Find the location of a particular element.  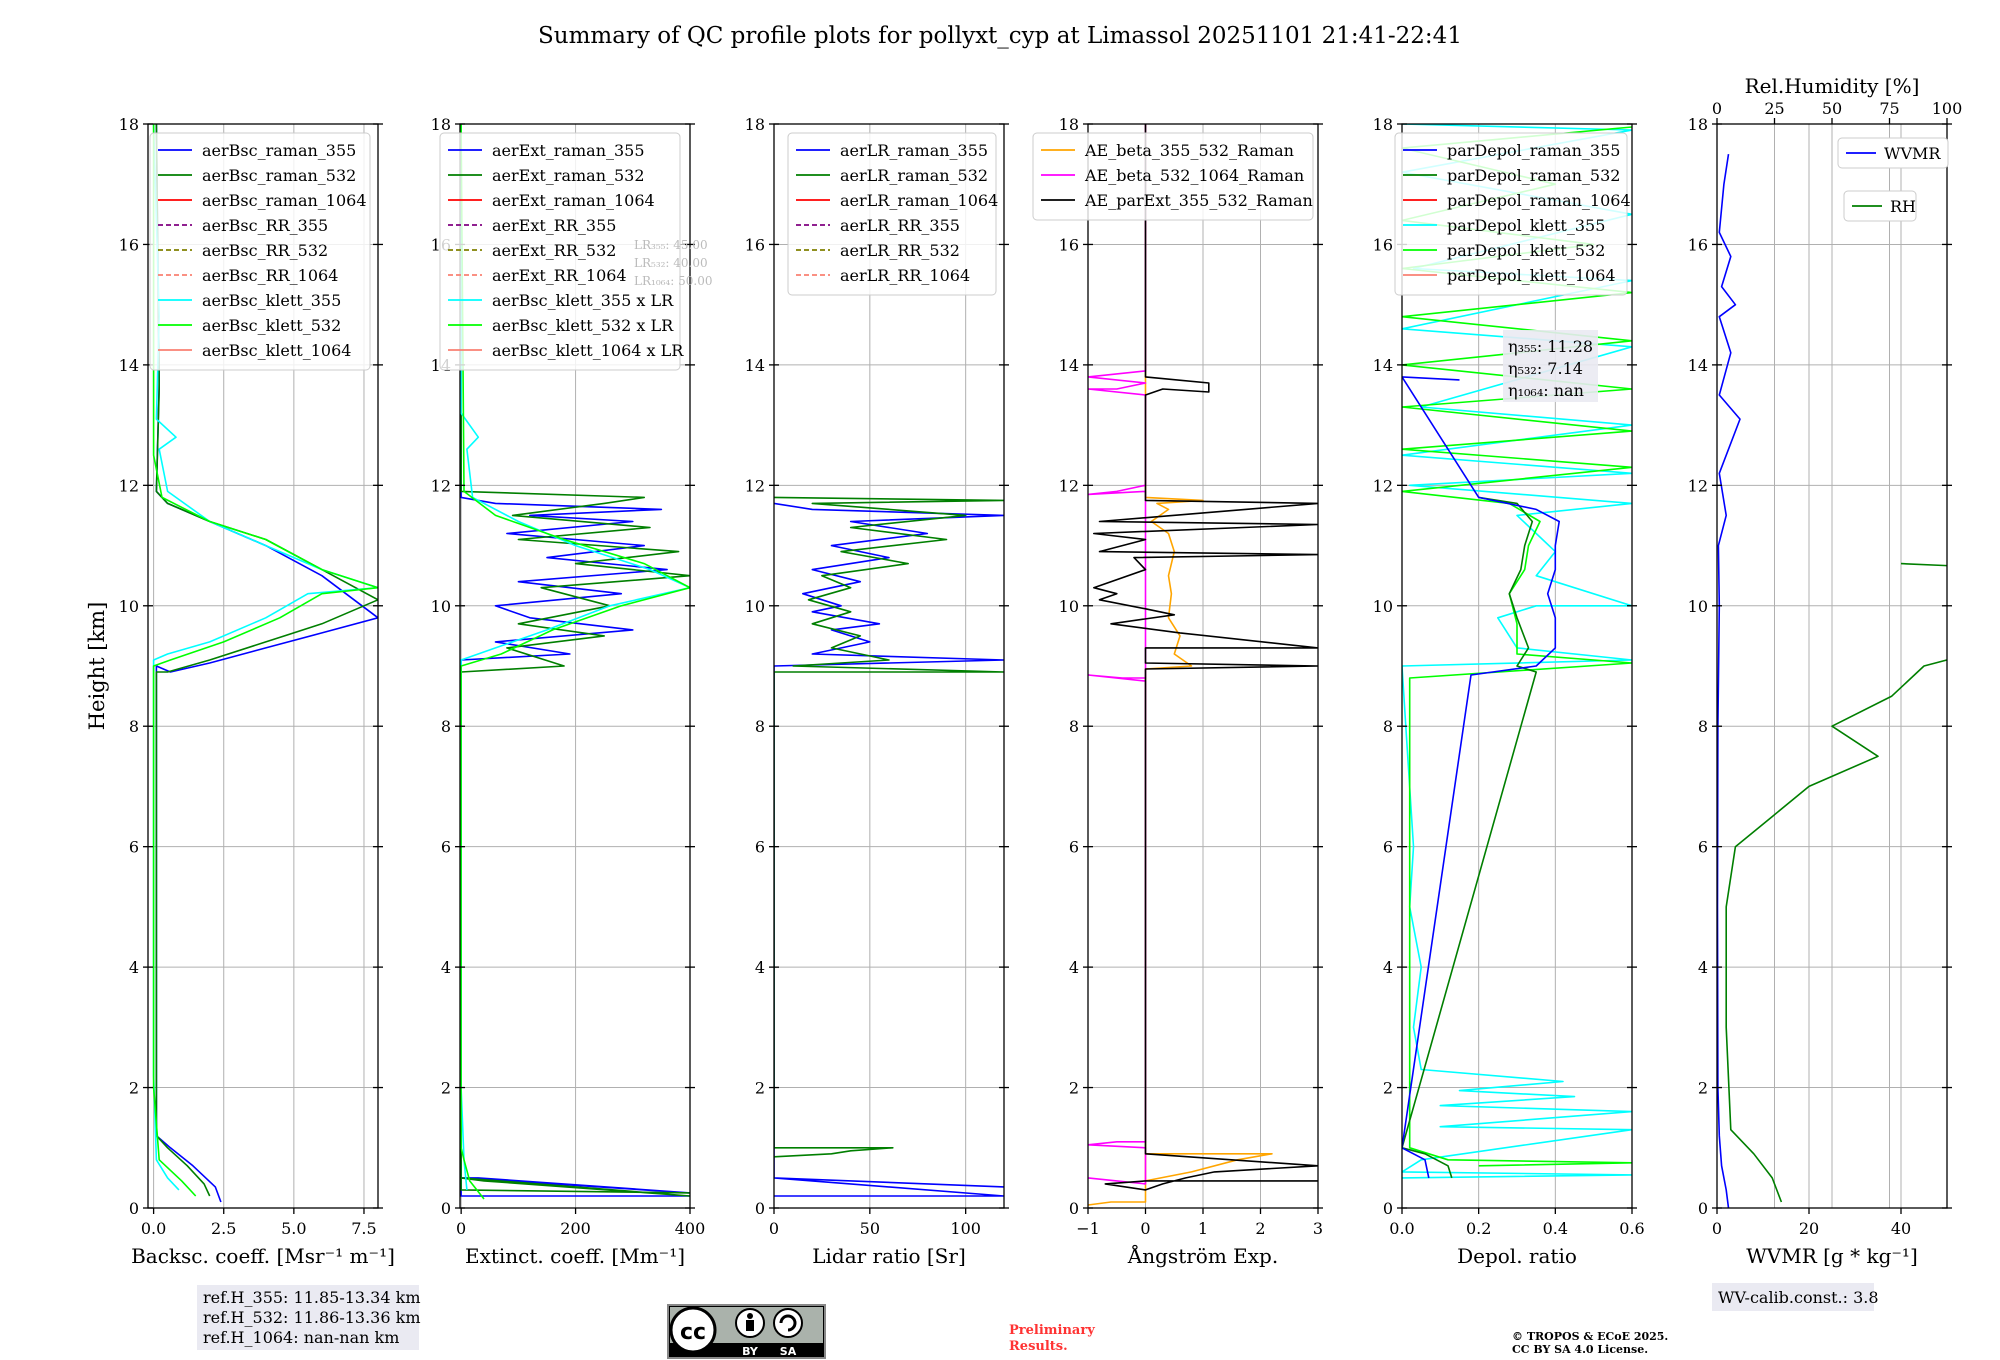

legend-label: RH is located at coordinates (1903, 206).